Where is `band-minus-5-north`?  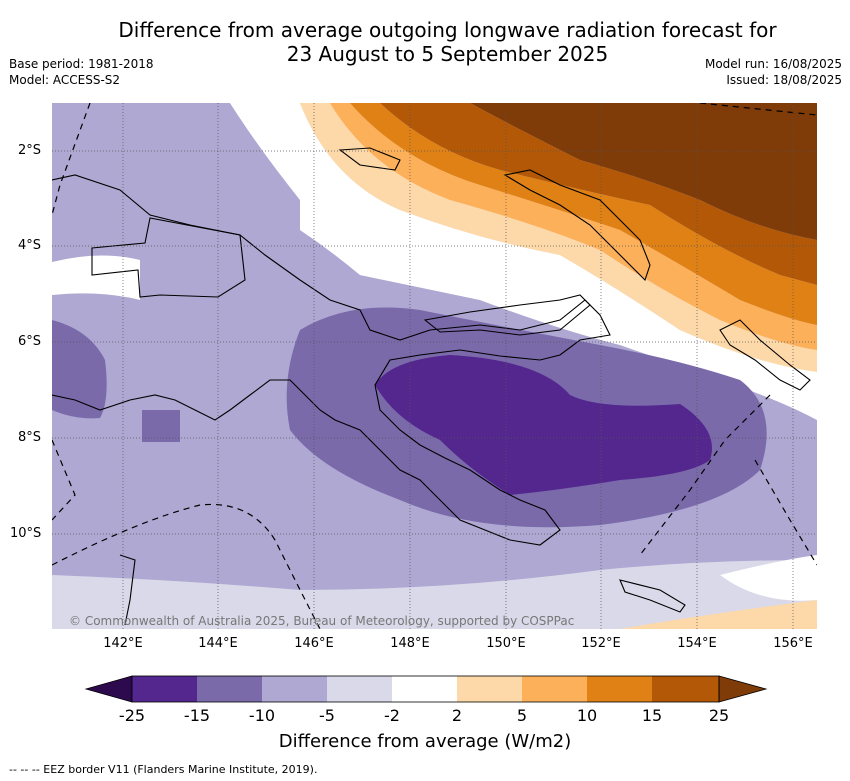
band-minus-5-north is located at coordinates (176, 166).